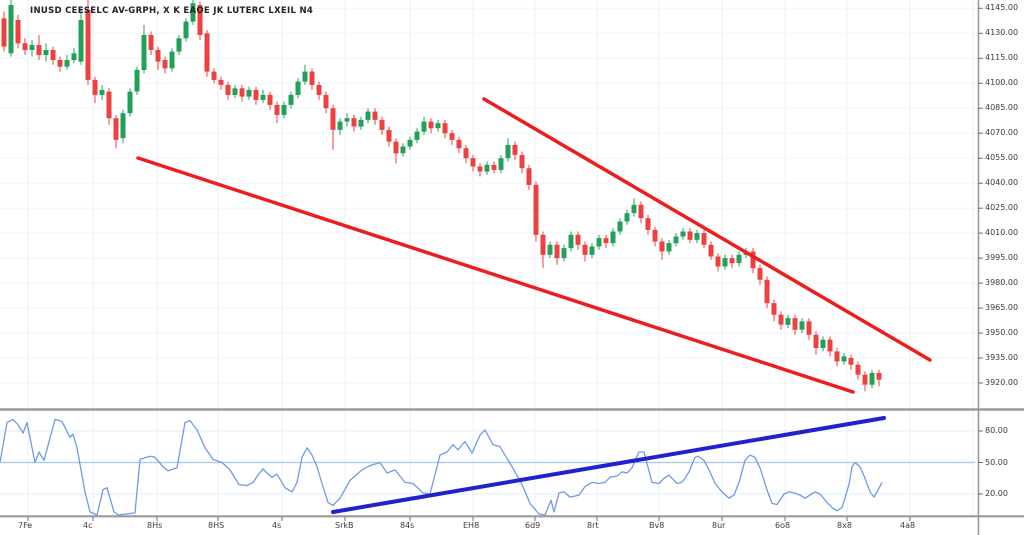 The height and width of the screenshot is (535, 1024). Describe the element at coordinates (996, 462) in the screenshot. I see `oscillator-tick-label: 50.00` at that location.